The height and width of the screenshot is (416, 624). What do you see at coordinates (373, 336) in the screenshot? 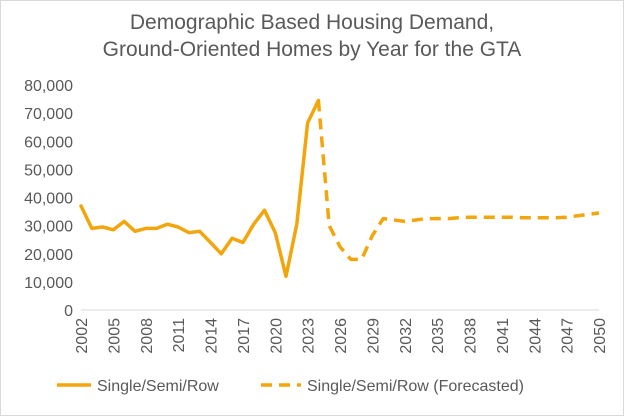
I see `x-tick-label: 2029` at bounding box center [373, 336].